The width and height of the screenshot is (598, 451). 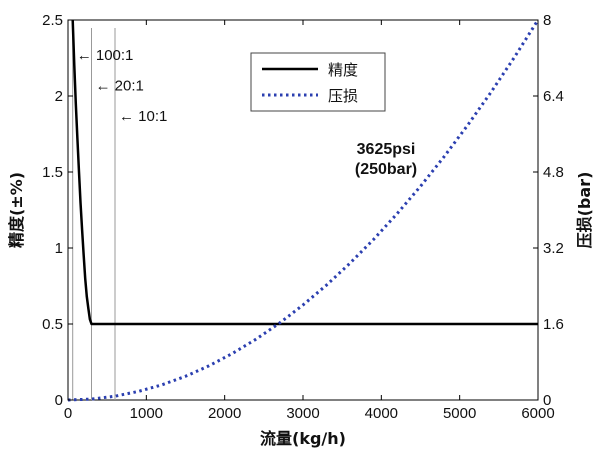 I want to click on legend-label-accuracy: 精度, so click(x=343, y=70).